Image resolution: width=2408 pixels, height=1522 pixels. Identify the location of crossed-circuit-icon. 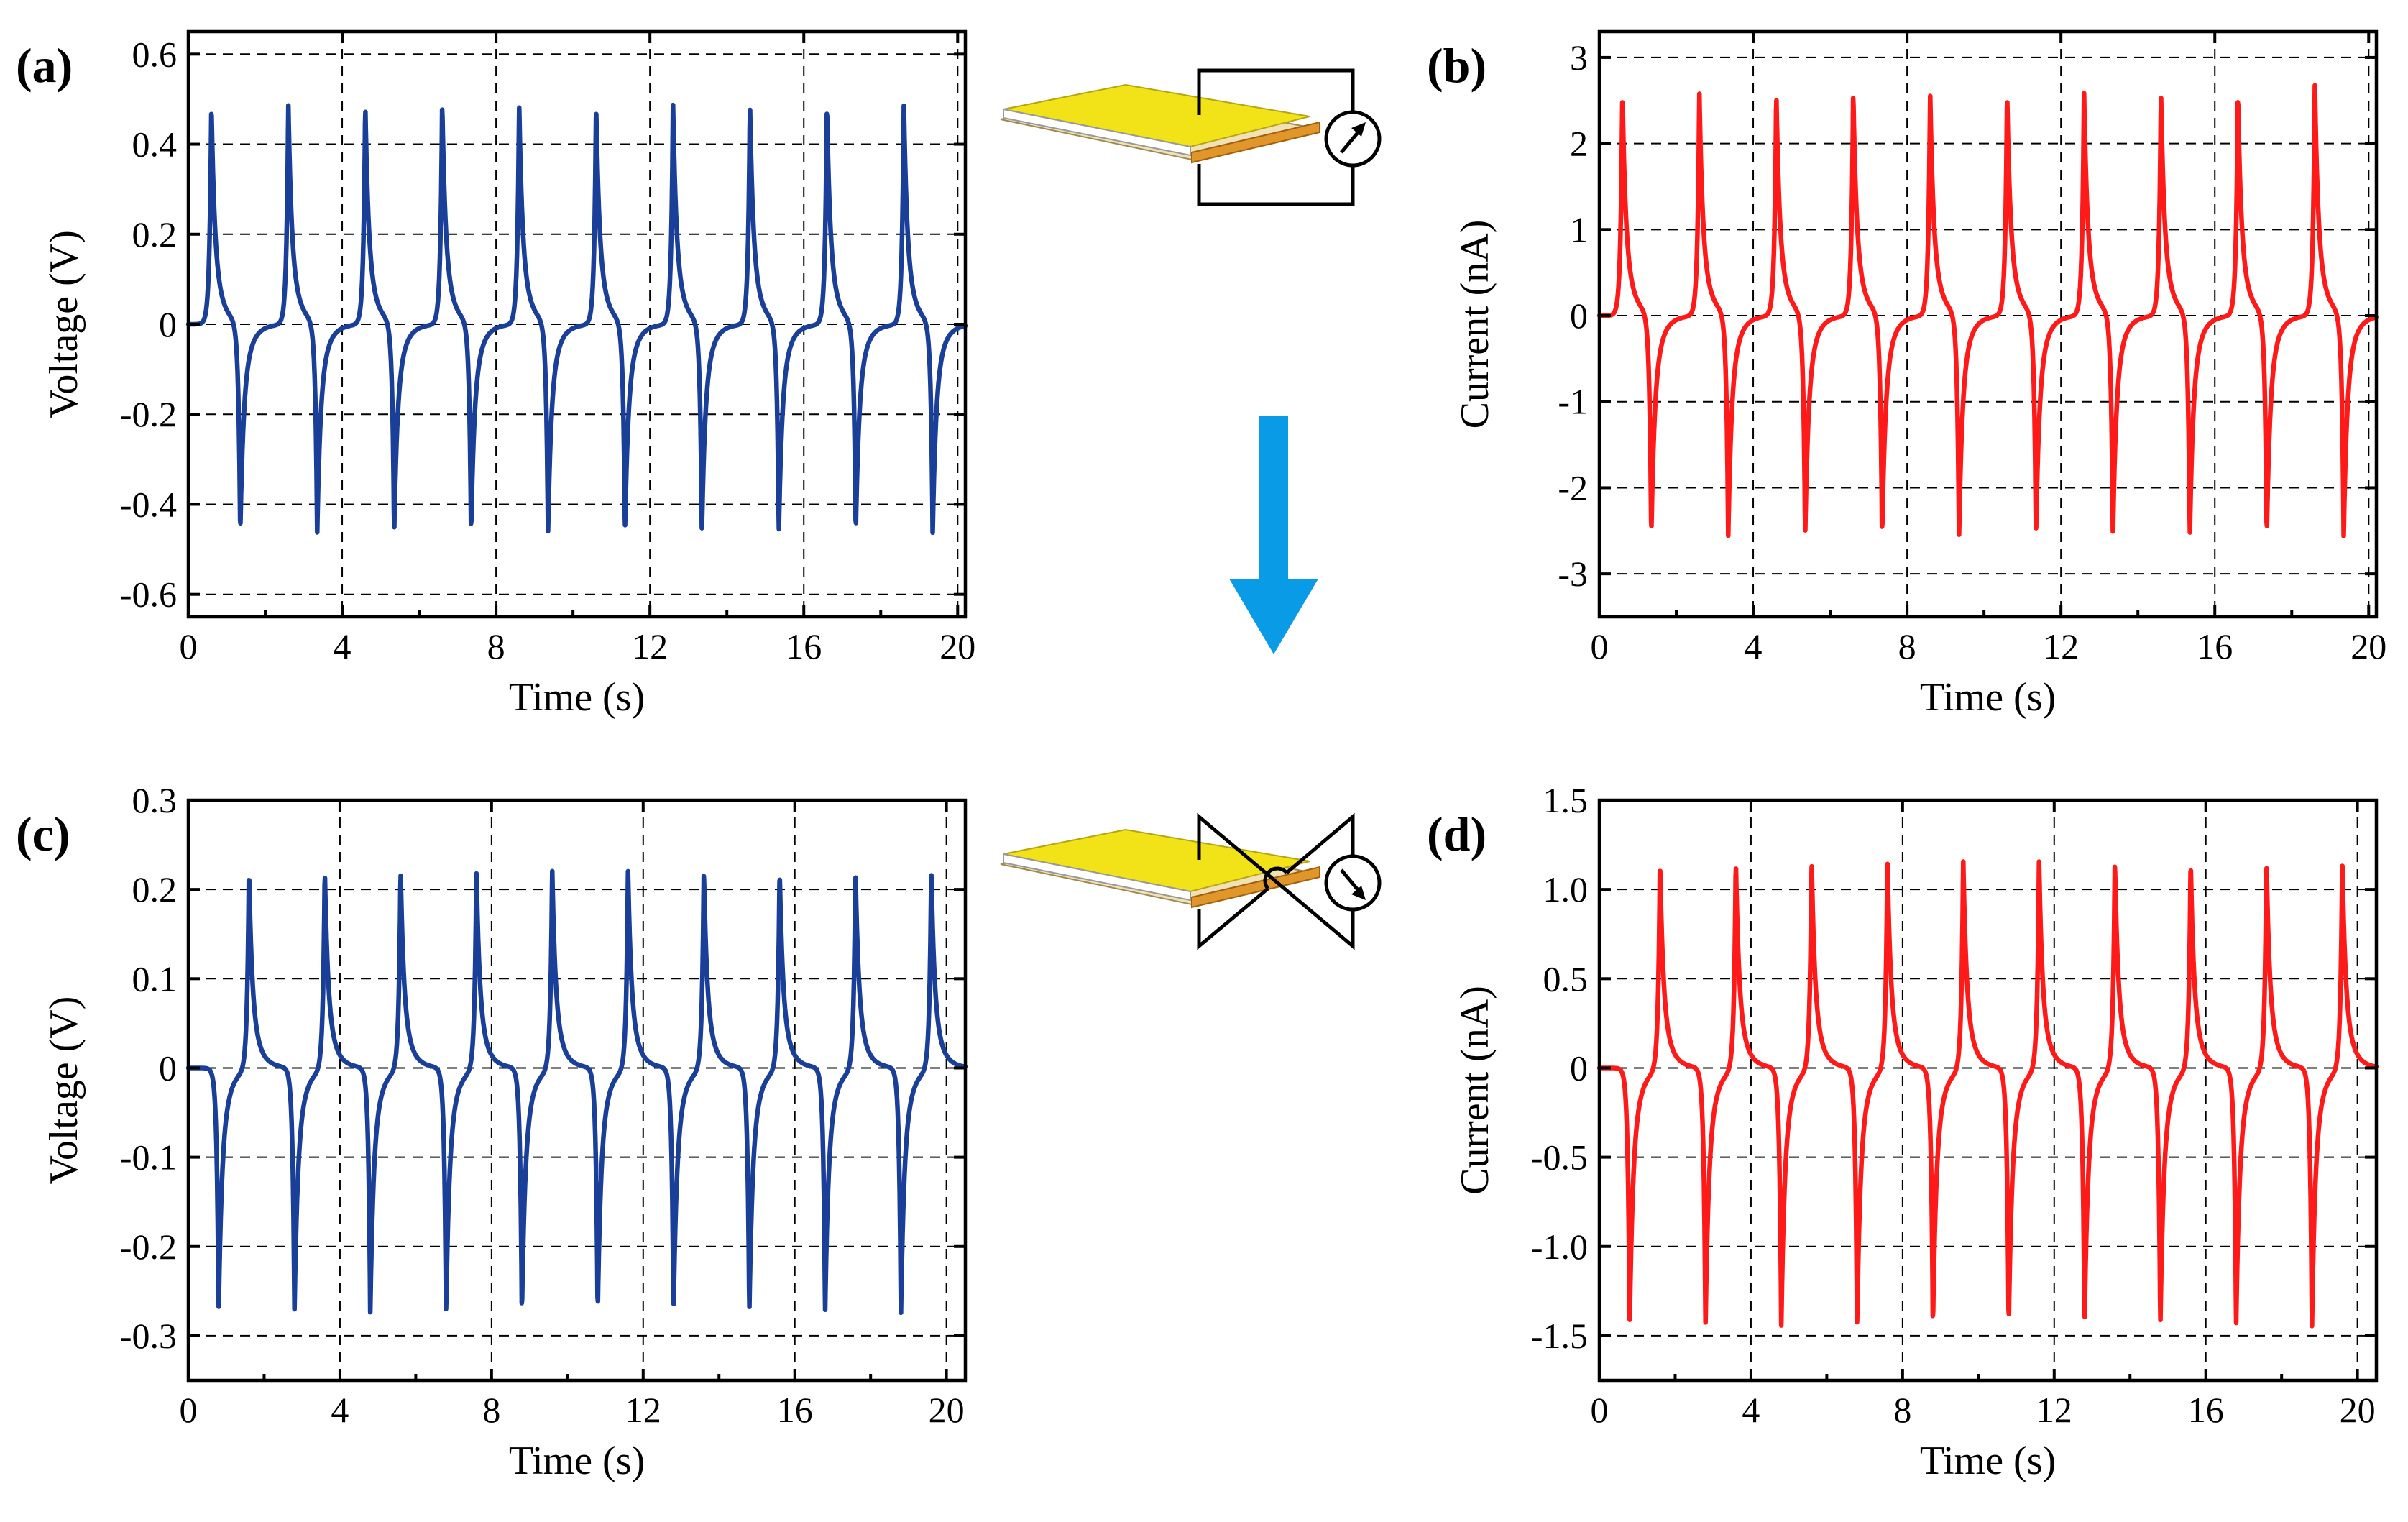
(1276, 881).